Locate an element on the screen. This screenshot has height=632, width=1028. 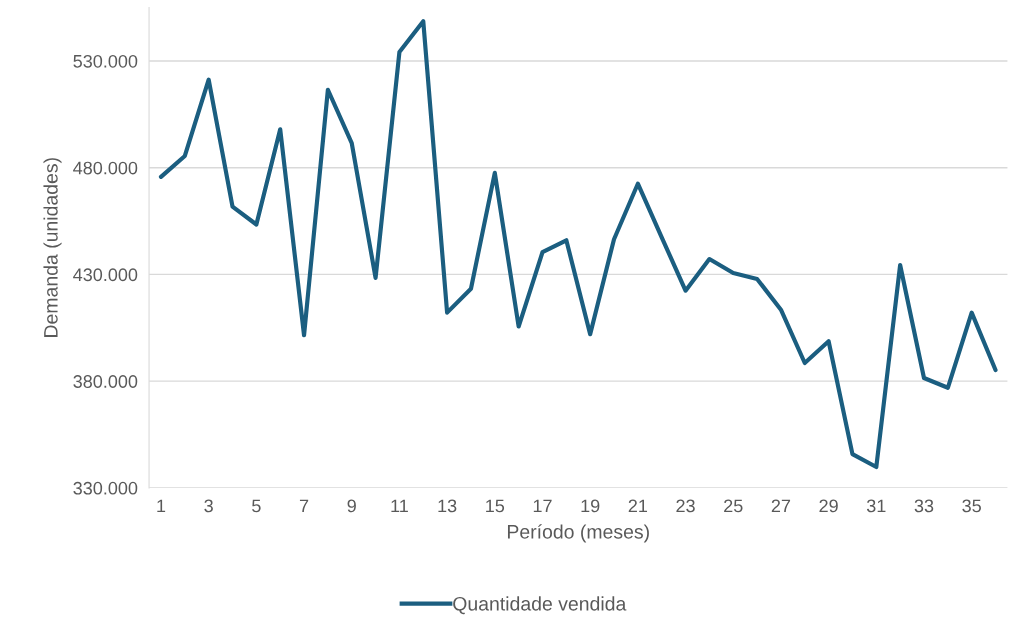
x-tick-label: 5 is located at coordinates (256, 506).